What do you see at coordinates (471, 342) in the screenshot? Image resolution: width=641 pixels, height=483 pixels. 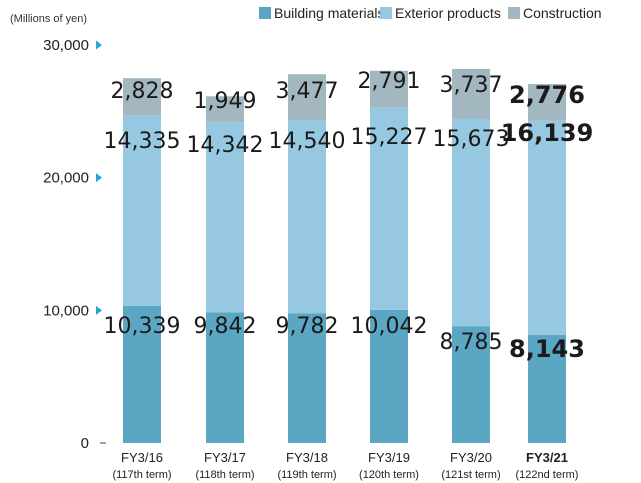 I see `data-label: 8,785` at bounding box center [471, 342].